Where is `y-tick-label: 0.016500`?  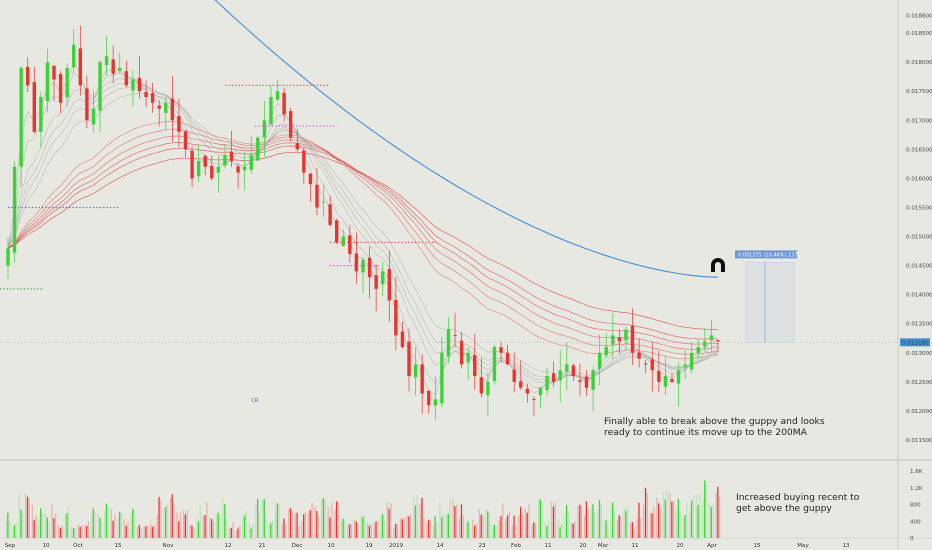 y-tick-label: 0.016500 is located at coordinates (919, 150).